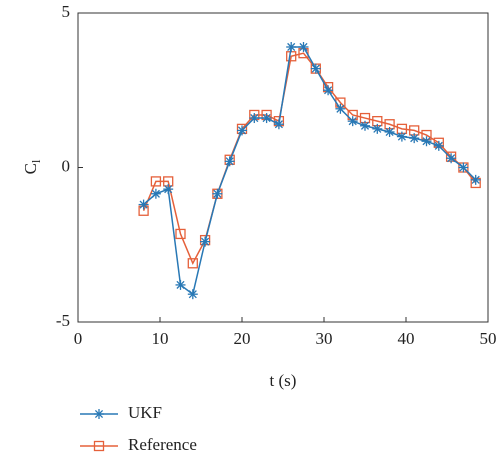 The image size is (500, 462). I want to click on x-tick-label: 50, so click(488, 338).